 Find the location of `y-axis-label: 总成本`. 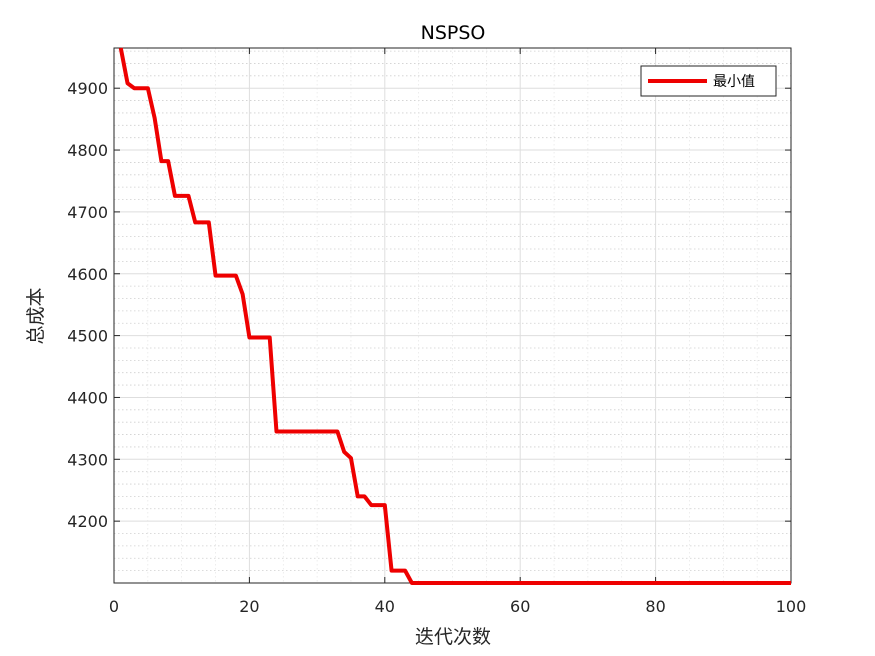

y-axis-label: 总成本 is located at coordinates (36, 315).